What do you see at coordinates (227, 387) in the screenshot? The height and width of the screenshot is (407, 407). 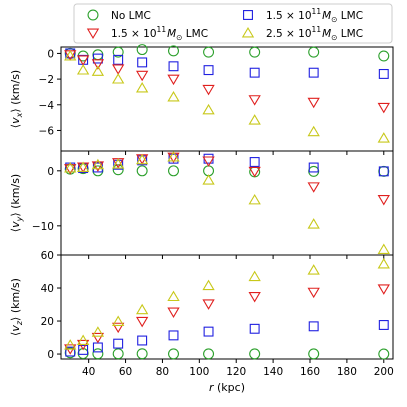 I see `x-axis-label: r (kpc)` at bounding box center [227, 387].